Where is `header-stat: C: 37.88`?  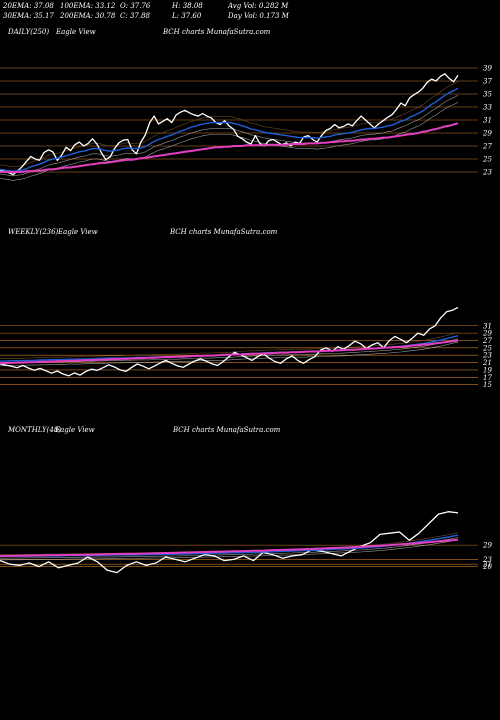 header-stat: C: 37.88 is located at coordinates (135, 16).